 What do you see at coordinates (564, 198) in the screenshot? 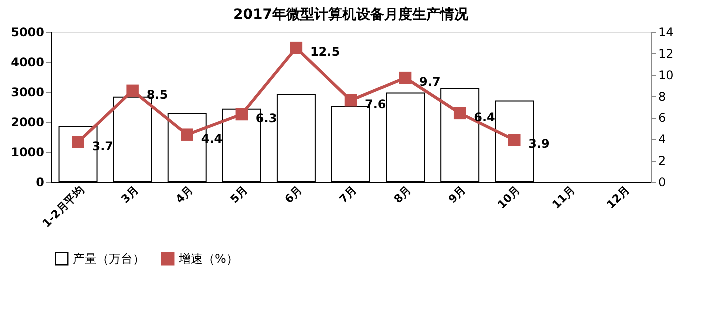
I see `x-tick-label: 11月` at bounding box center [564, 198].